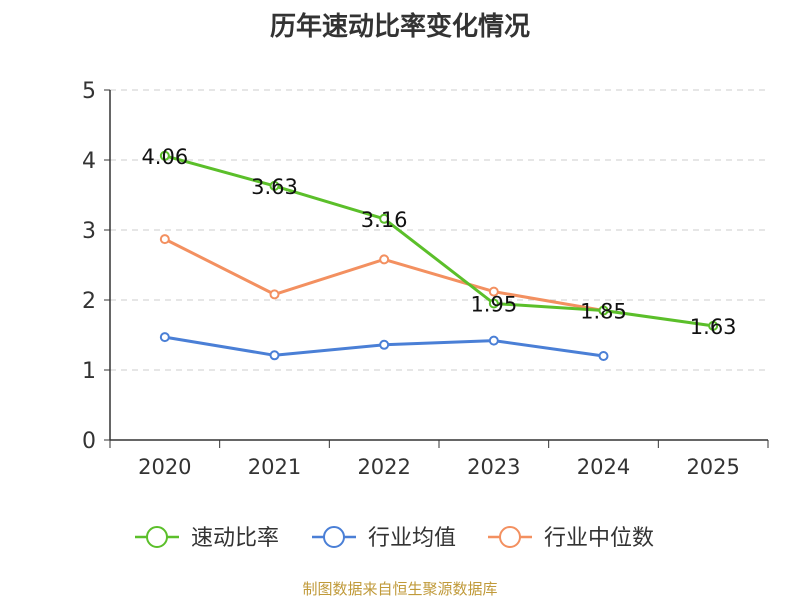  Describe the element at coordinates (383, 467) in the screenshot. I see `x-tick-label: 2022` at that location.